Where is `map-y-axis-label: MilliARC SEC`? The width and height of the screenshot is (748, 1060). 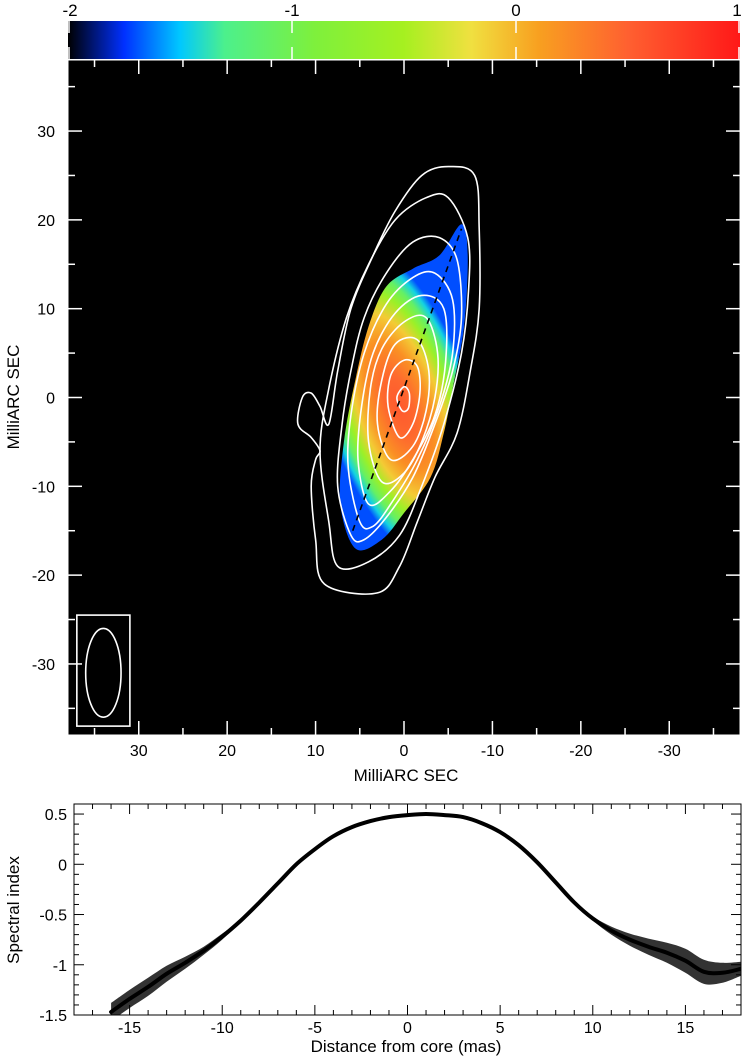
map-y-axis-label: MilliARC SEC is located at coordinates (13, 397).